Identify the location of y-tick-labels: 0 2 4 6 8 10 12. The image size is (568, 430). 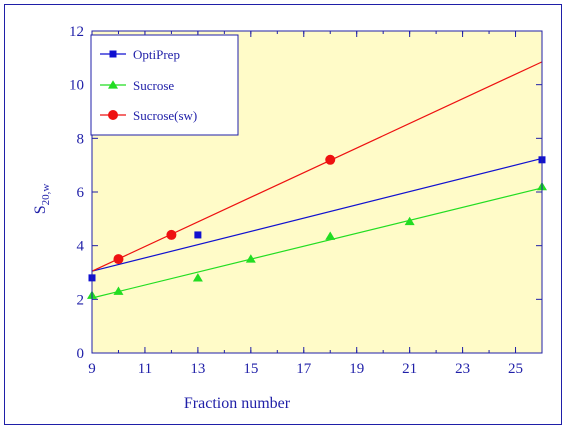
(77, 193).